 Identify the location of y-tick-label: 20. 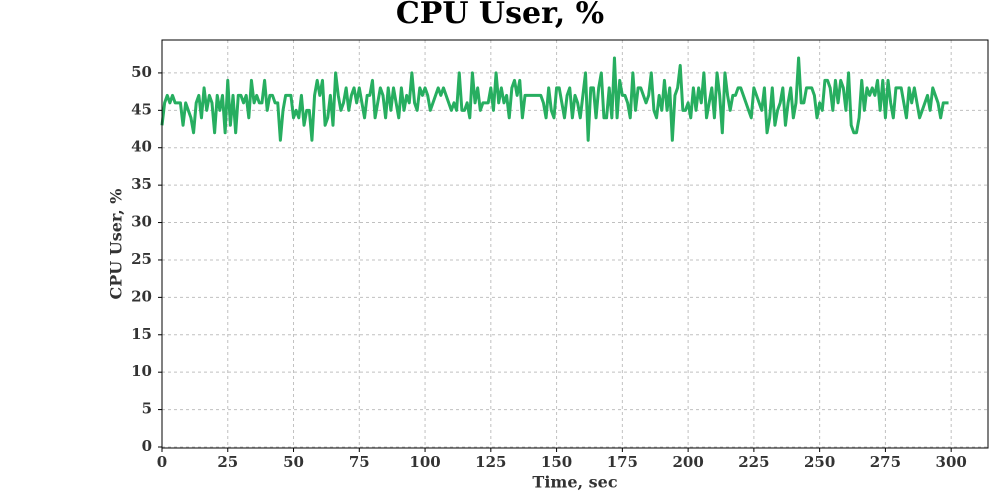
(141, 296).